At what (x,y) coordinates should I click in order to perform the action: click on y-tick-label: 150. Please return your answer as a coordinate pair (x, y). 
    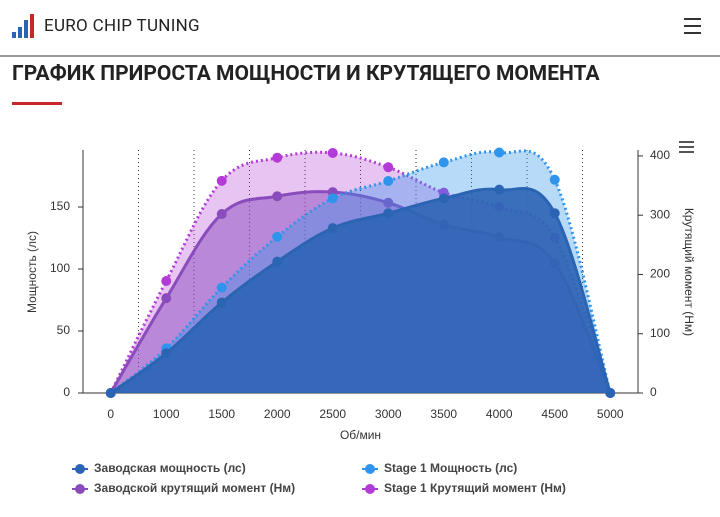
    Looking at the image, I should click on (60, 206).